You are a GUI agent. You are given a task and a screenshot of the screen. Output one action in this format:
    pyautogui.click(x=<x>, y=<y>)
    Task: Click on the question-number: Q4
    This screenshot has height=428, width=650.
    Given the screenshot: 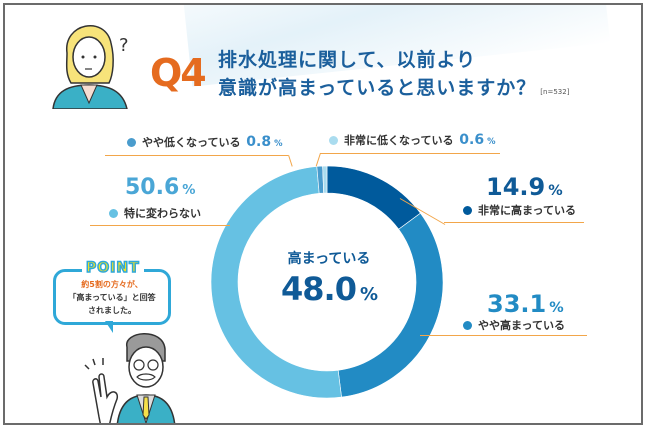 What is the action you would take?
    pyautogui.click(x=178, y=73)
    